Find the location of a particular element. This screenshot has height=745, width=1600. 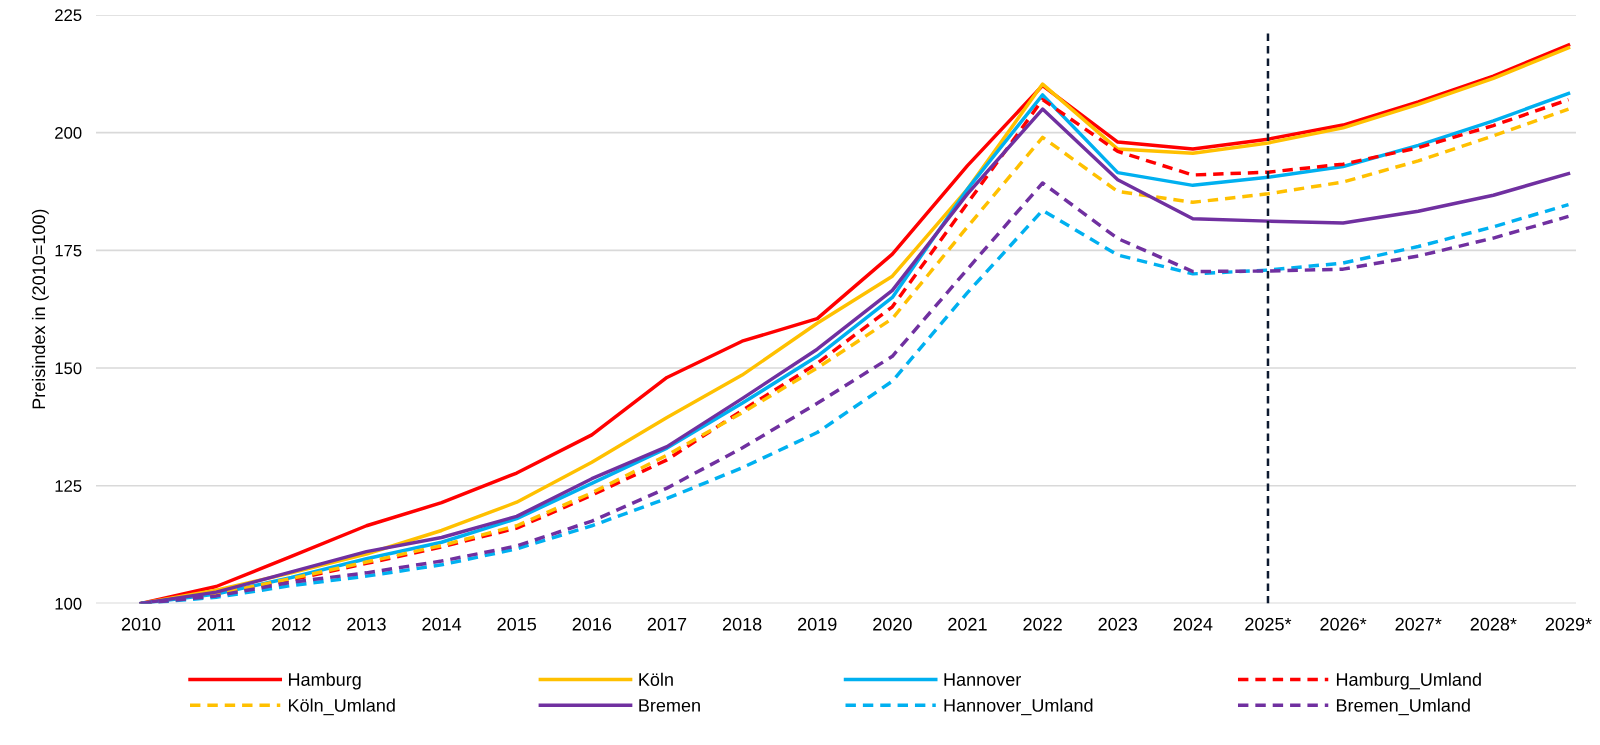

y-tick-label: 225 is located at coordinates (68, 15).